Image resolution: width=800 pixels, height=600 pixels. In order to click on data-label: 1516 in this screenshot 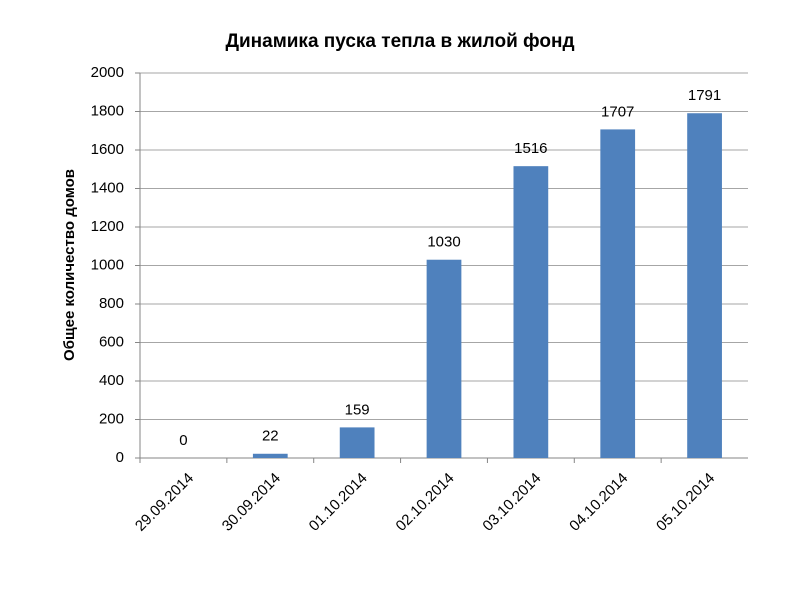, I will do `click(530, 148)`.